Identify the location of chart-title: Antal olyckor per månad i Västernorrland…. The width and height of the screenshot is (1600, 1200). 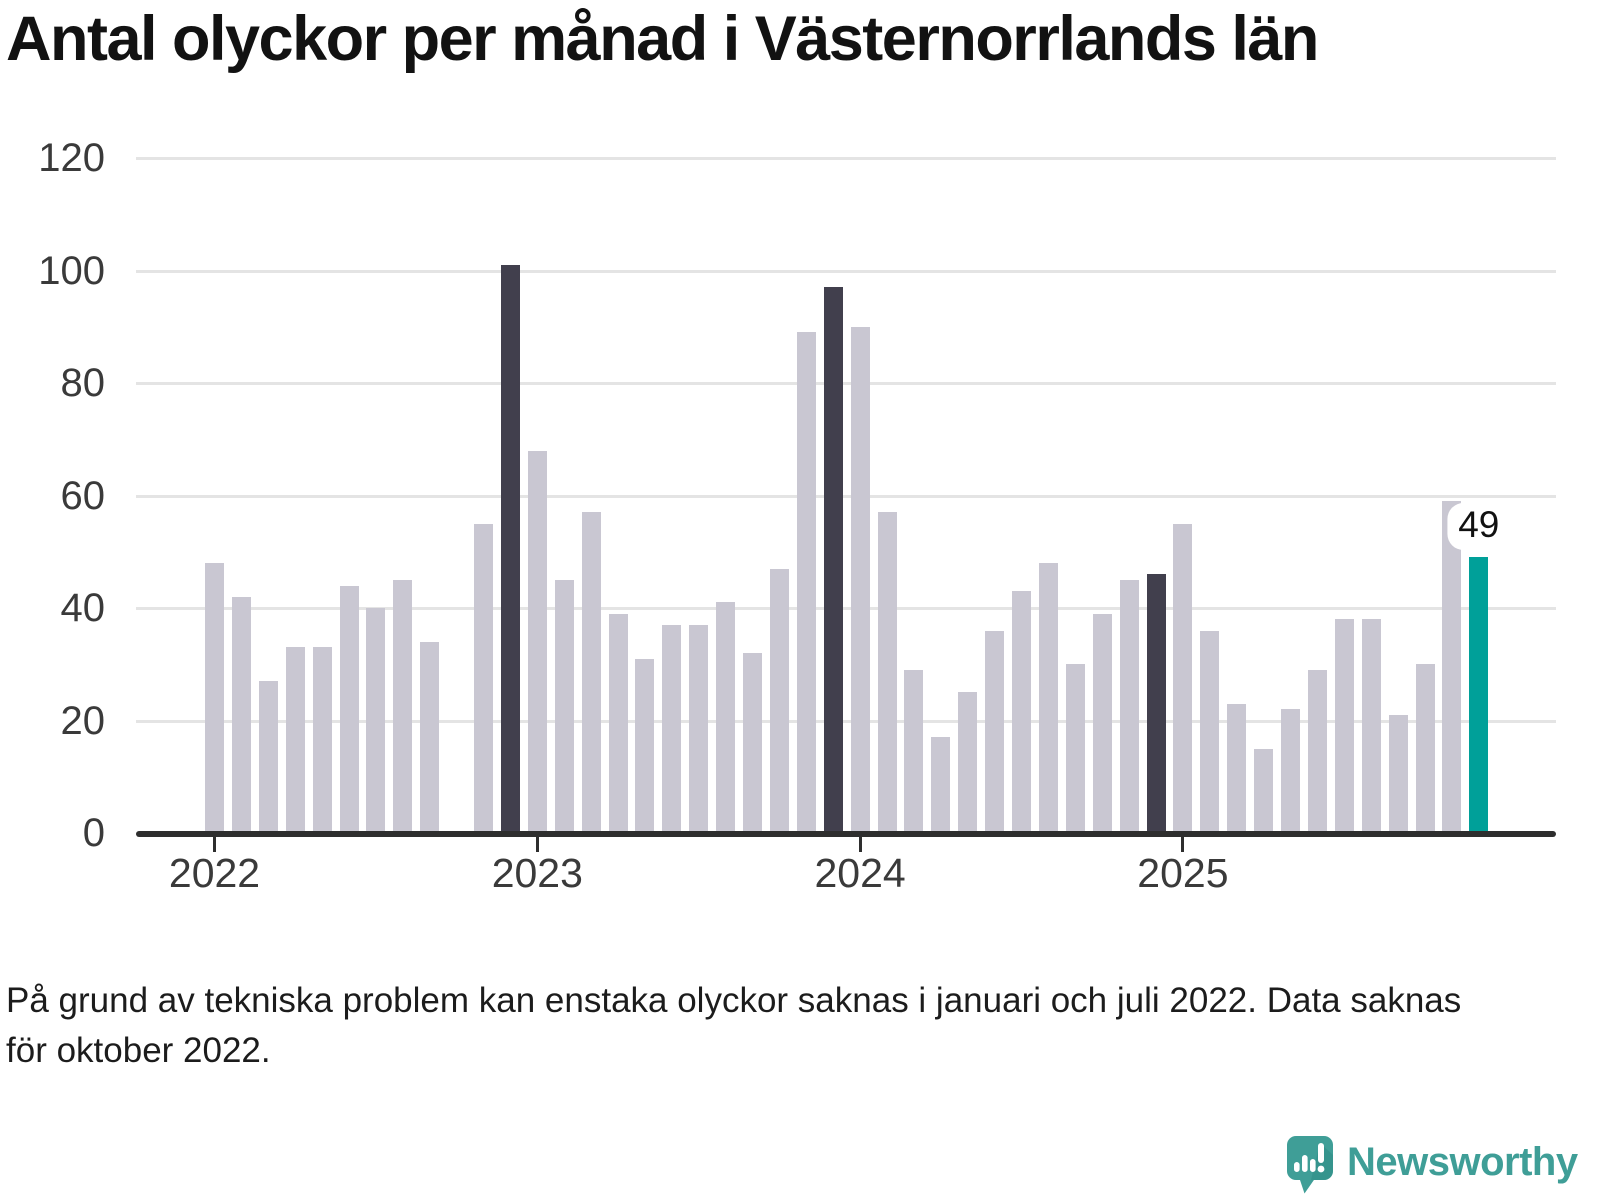
(662, 39).